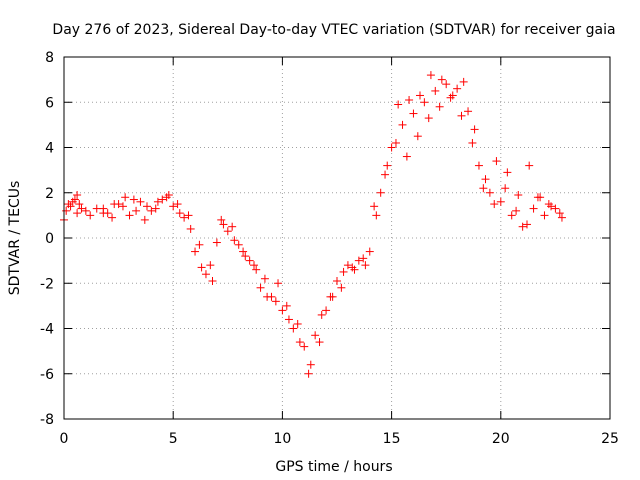 The height and width of the screenshot is (480, 640). Describe the element at coordinates (49, 149) in the screenshot. I see `y-tick-label: 4` at that location.